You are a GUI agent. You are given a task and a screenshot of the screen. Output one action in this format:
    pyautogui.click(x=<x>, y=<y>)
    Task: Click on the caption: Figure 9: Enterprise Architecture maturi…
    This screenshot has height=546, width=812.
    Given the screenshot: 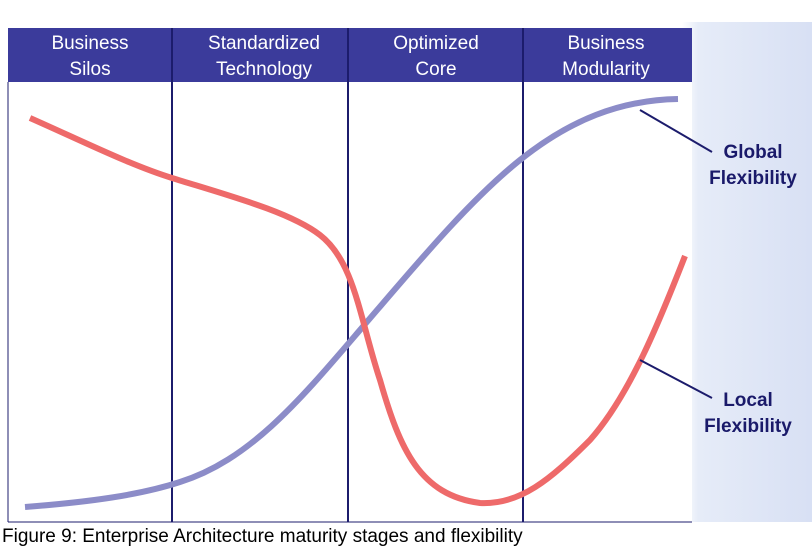 What is the action you would take?
    pyautogui.click(x=262, y=536)
    